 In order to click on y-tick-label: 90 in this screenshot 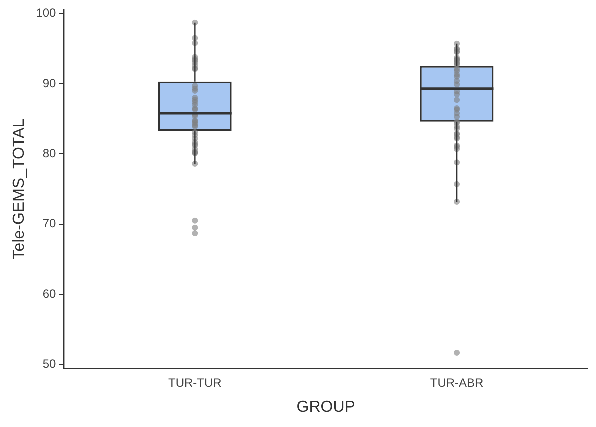, I will do `click(49, 83)`.